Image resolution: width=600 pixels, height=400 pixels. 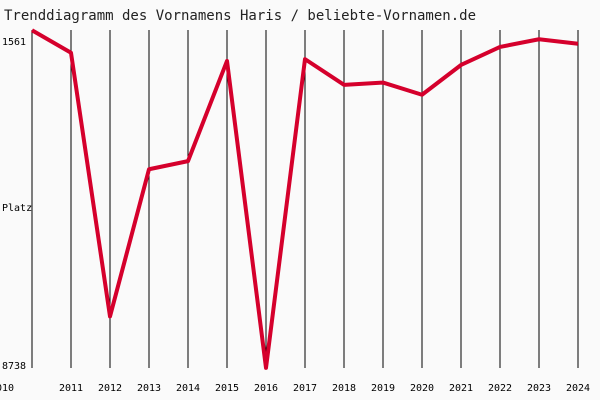 What do you see at coordinates (17, 208) in the screenshot?
I see `y-axis-label: Platz` at bounding box center [17, 208].